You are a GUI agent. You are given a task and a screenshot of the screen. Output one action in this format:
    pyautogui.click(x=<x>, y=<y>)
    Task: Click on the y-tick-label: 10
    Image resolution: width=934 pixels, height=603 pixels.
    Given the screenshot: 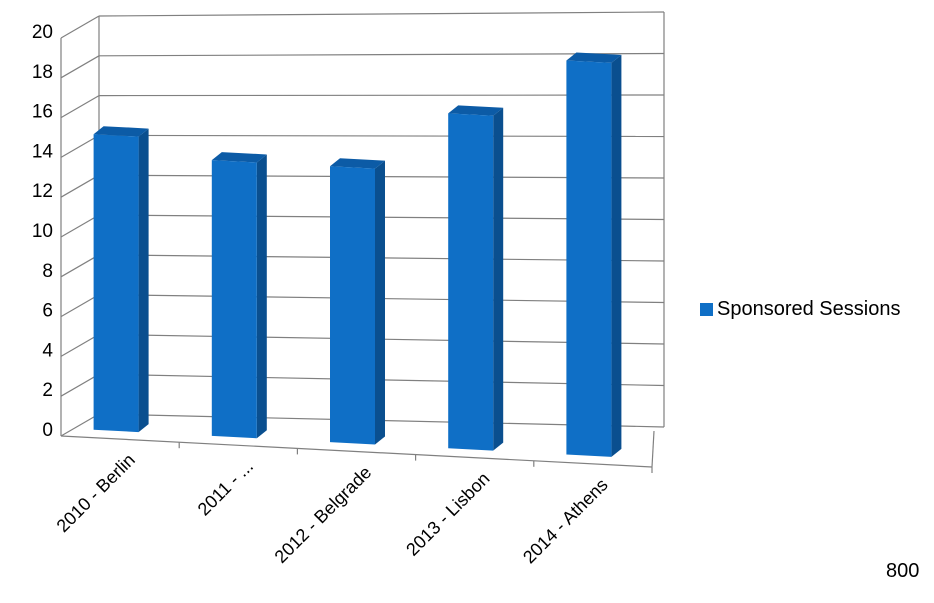 What is the action you would take?
    pyautogui.click(x=42, y=231)
    